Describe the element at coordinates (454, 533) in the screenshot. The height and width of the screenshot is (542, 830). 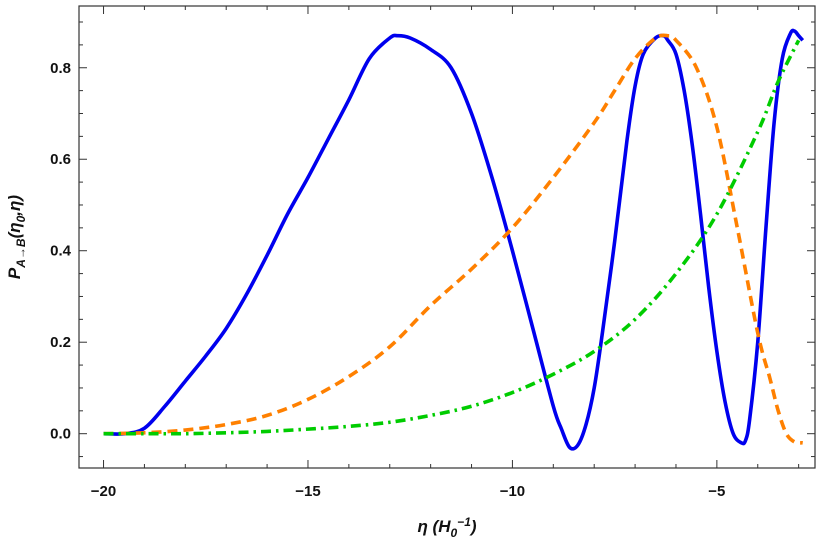
I see `x-axis-title-sub: 0` at that location.